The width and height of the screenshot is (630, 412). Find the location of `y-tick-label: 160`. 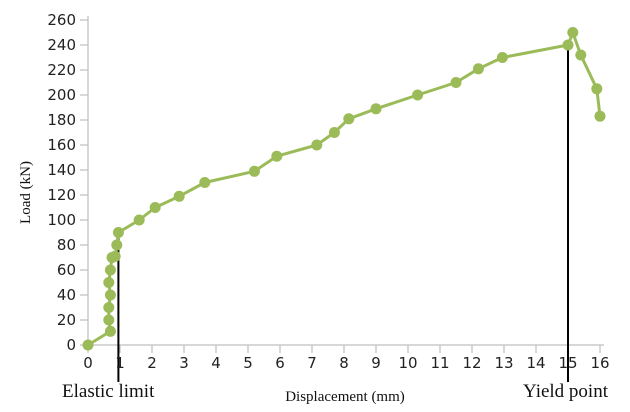

y-tick-label: 160 is located at coordinates (61, 145).